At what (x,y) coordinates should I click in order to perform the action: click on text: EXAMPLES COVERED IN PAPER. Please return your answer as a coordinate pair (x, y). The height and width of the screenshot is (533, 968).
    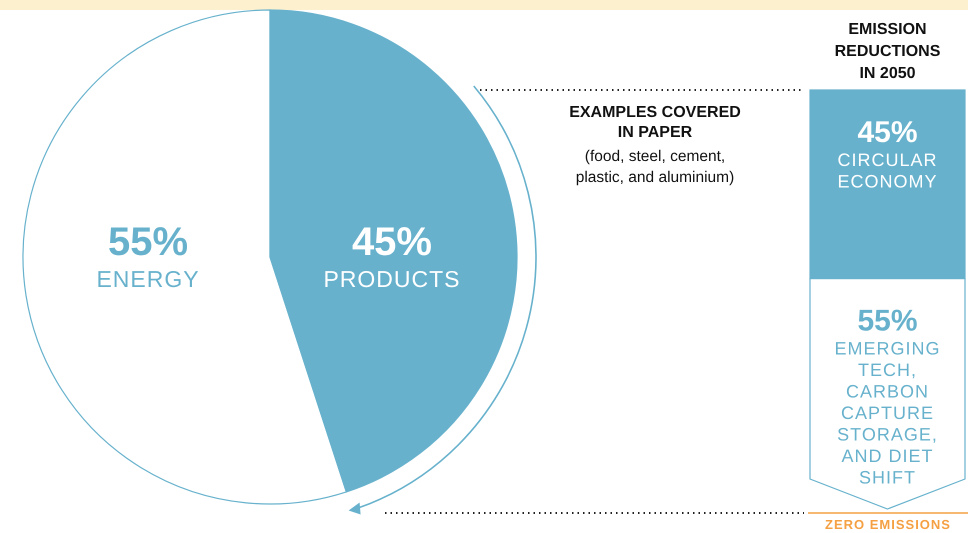
    Looking at the image, I should click on (655, 122).